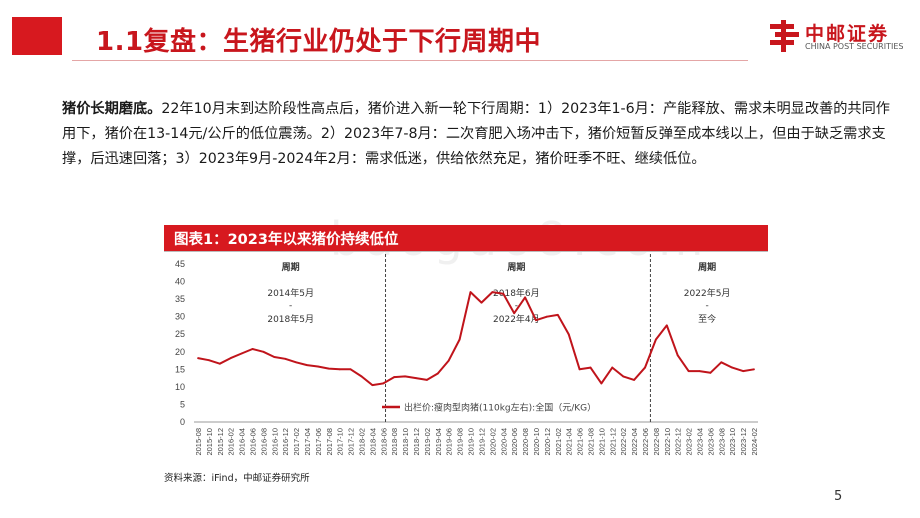 The height and width of the screenshot is (518, 920). What do you see at coordinates (263, 442) in the screenshot?
I see `x-tick-label: 2016-08` at bounding box center [263, 442].